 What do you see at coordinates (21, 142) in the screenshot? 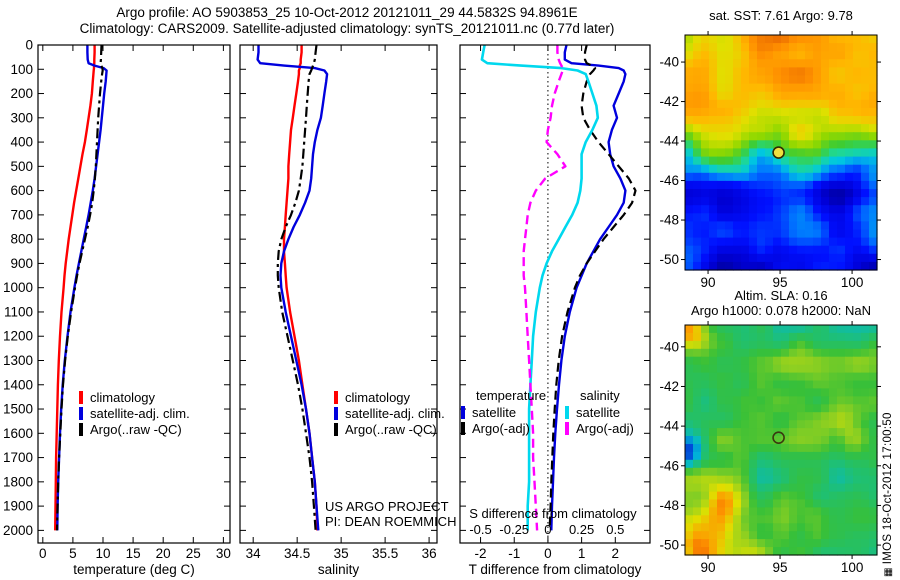
I see `svg-text: 400` at bounding box center [21, 142].